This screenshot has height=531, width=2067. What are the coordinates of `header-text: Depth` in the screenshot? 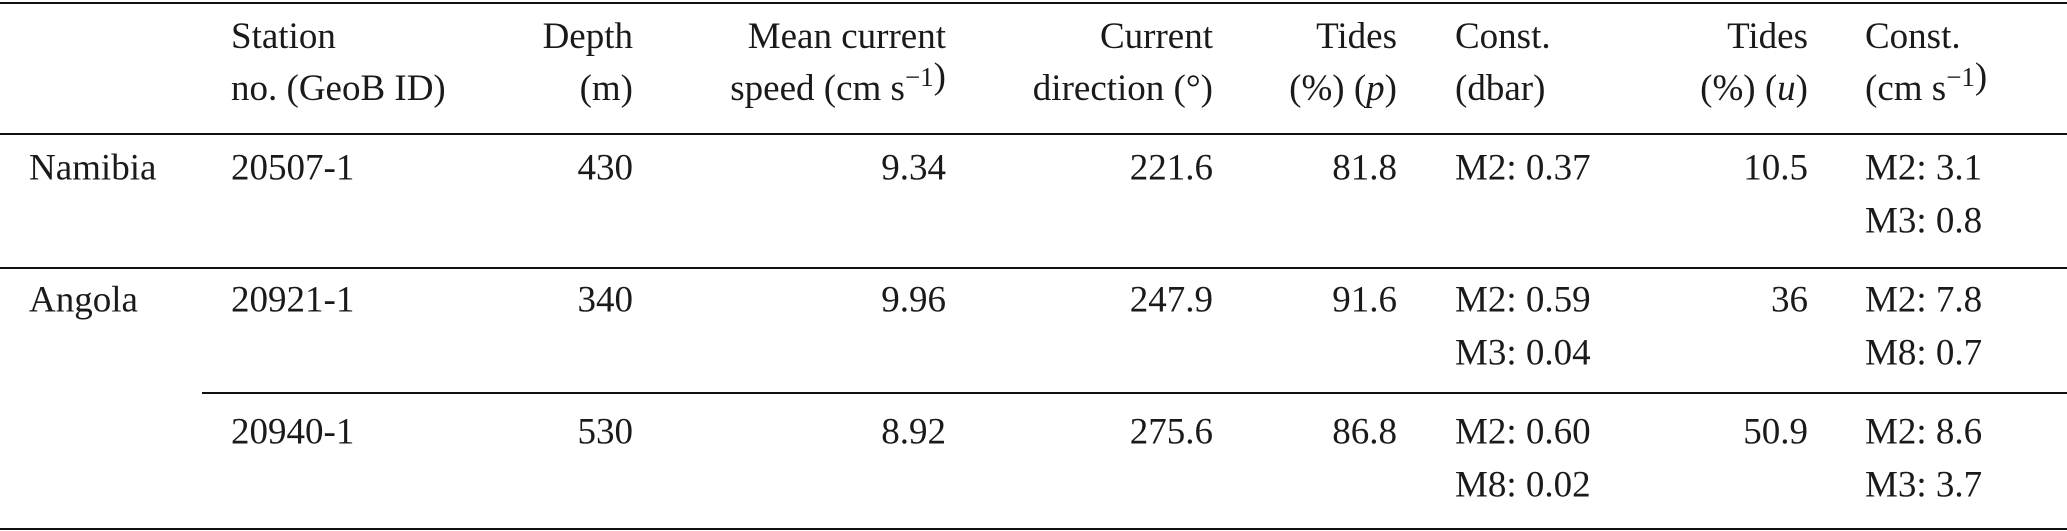 It's located at (588, 36).